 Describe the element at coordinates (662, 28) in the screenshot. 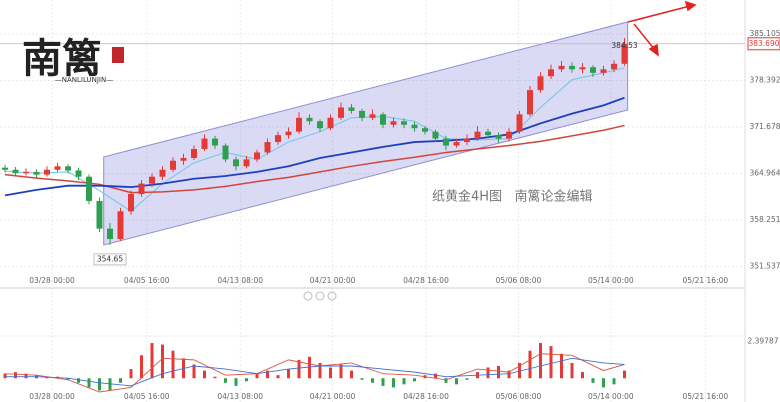

I see `arrows` at that location.